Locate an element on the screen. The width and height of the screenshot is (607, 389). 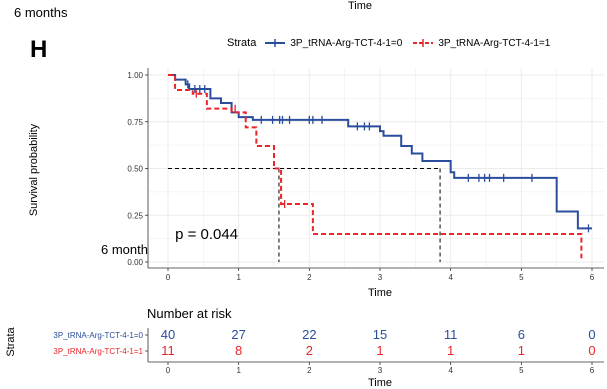
p-value-annotation: p = 0.044 is located at coordinates (206, 234).